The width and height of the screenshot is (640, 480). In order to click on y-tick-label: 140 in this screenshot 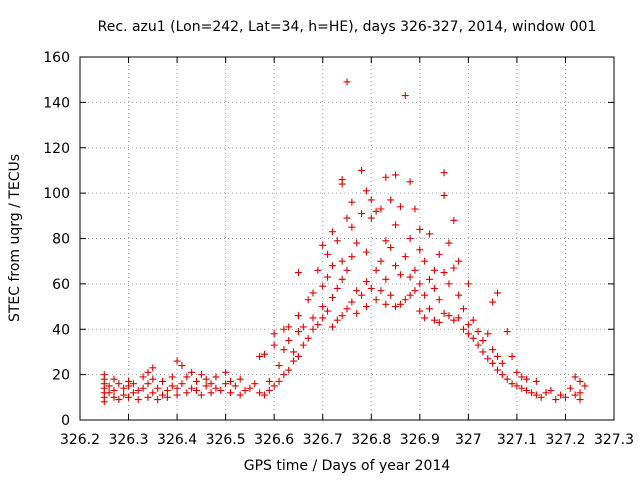, I will do `click(56, 103)`.